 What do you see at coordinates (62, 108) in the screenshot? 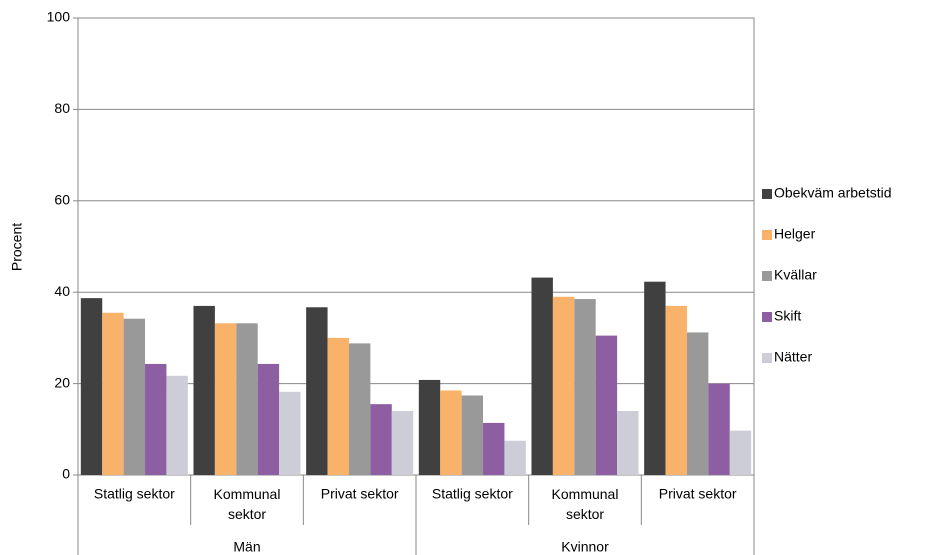
I see `y-tick-label: 80` at bounding box center [62, 108].